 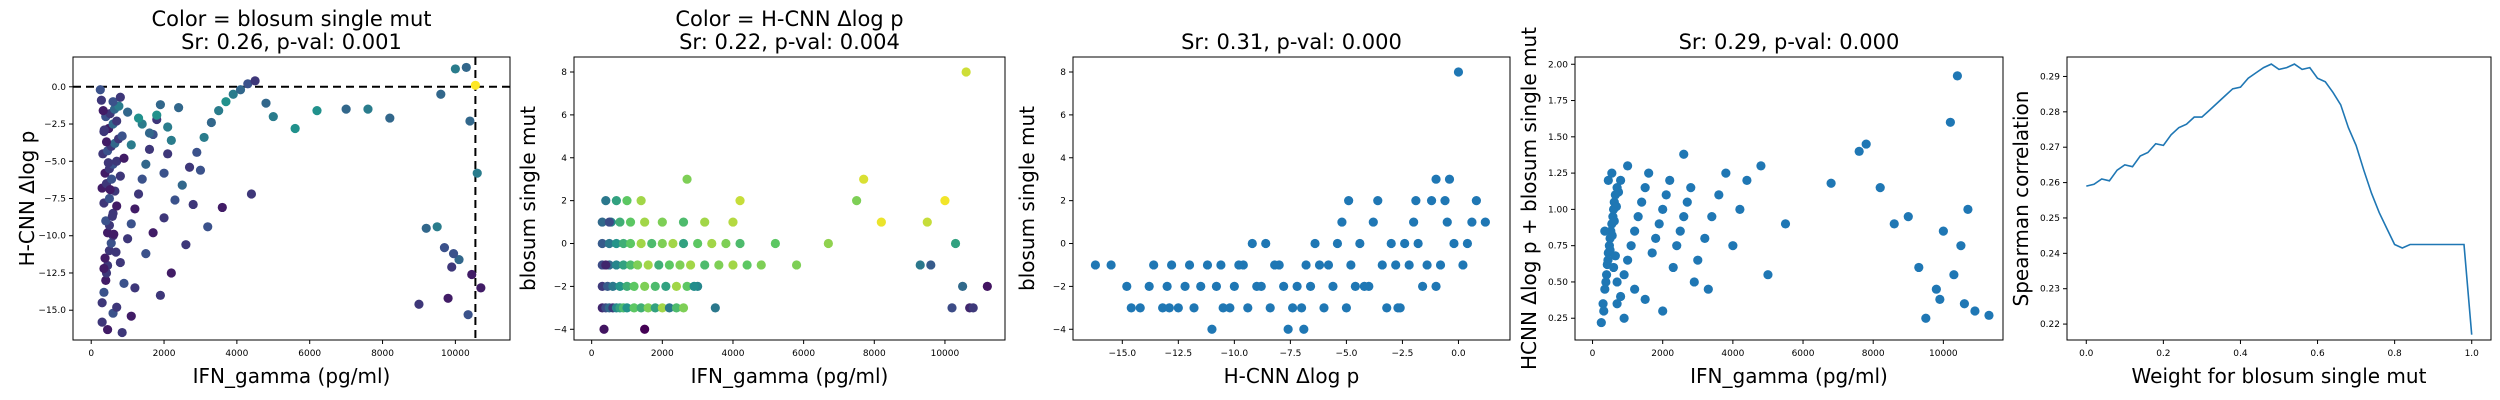 I want to click on y-tick-label: −10.0, so click(x=52, y=237).